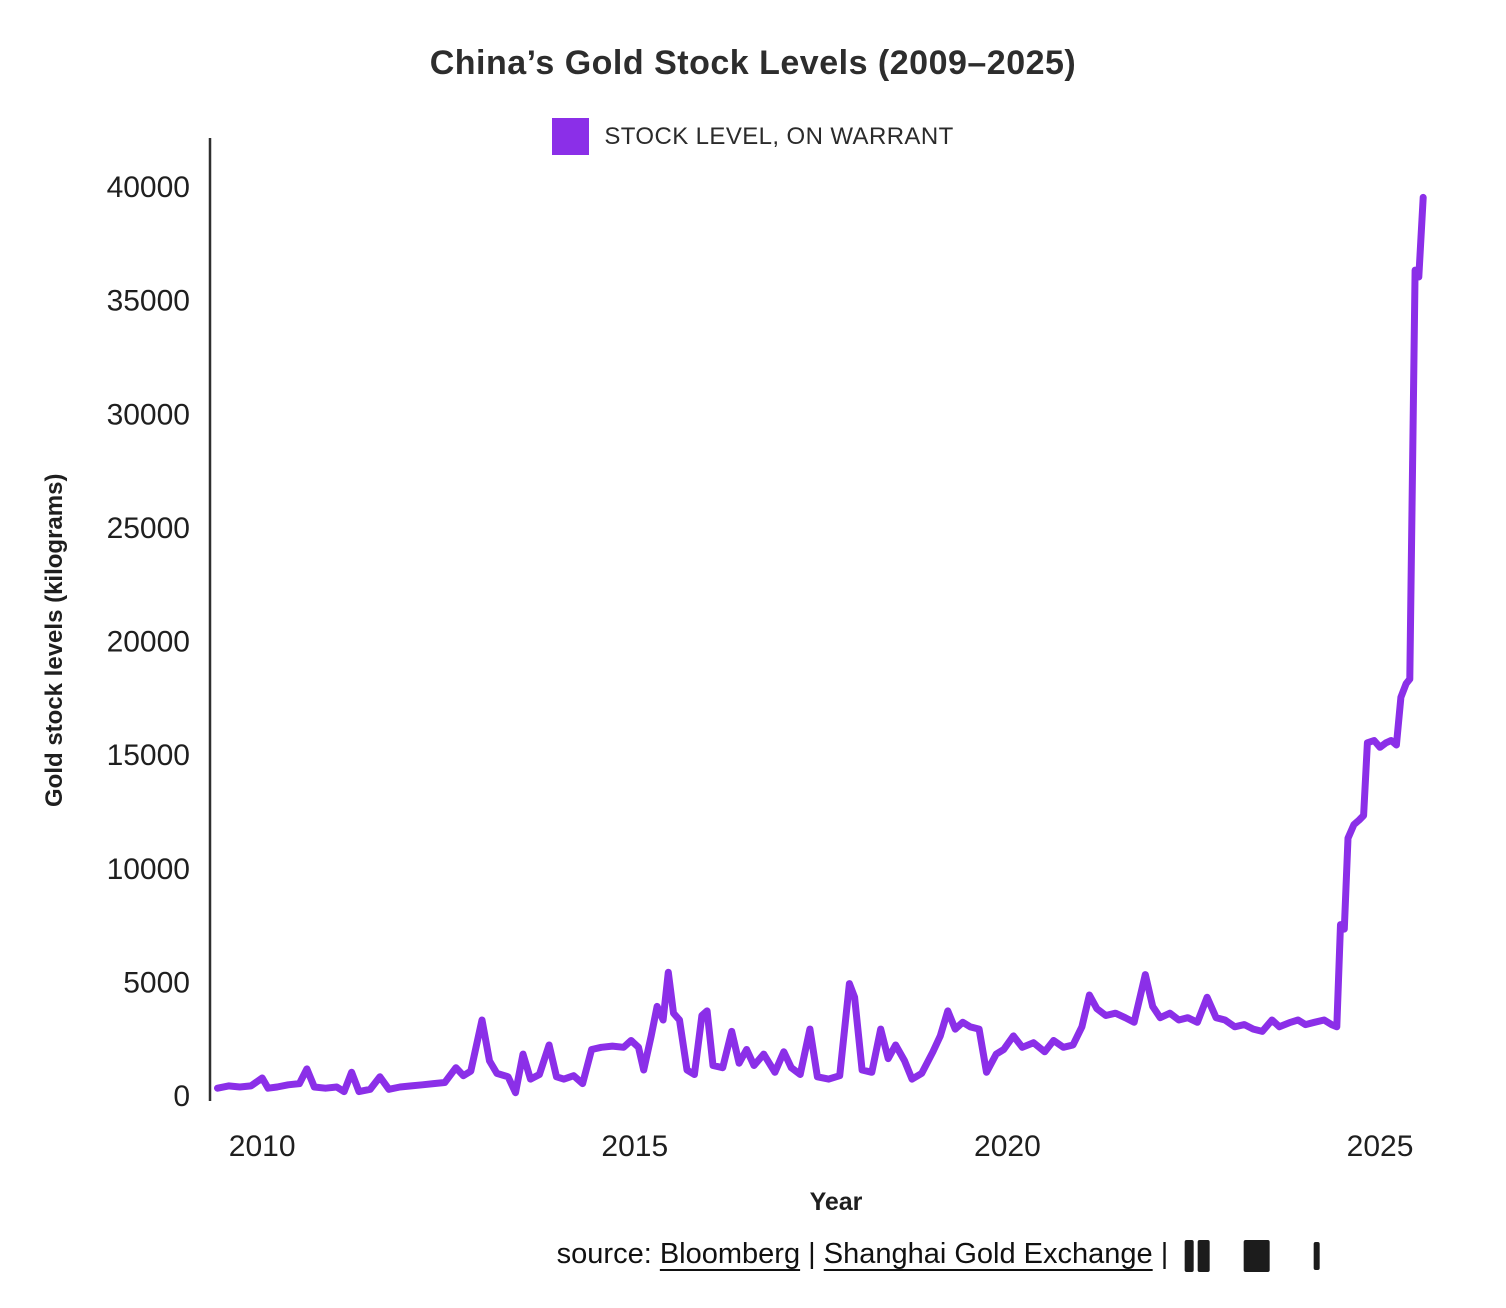 Image resolution: width=1506 pixels, height=1308 pixels. What do you see at coordinates (1252, 1256) in the screenshot?
I see `redacted-watermark` at bounding box center [1252, 1256].